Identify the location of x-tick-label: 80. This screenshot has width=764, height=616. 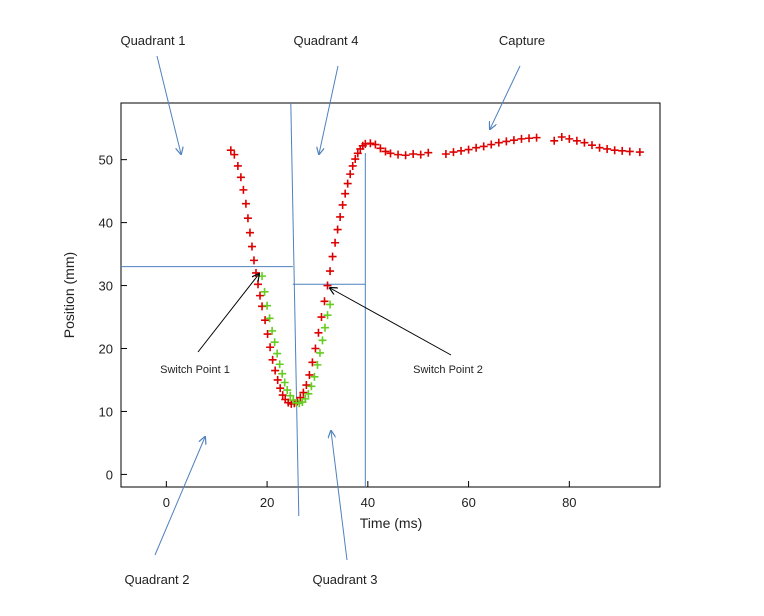
(569, 502).